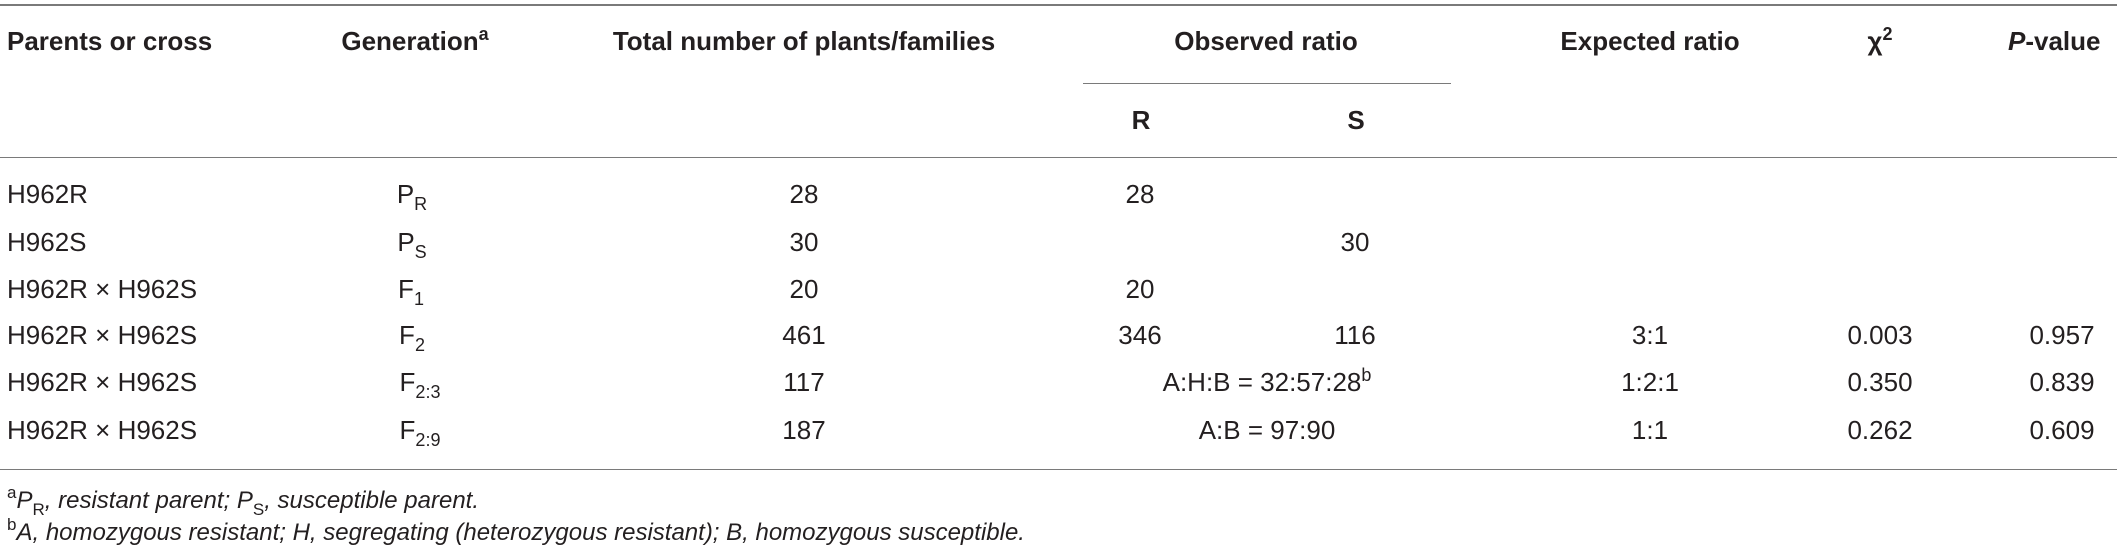  Describe the element at coordinates (1650, 382) in the screenshot. I see `cell-expected: 1:2:1` at that location.